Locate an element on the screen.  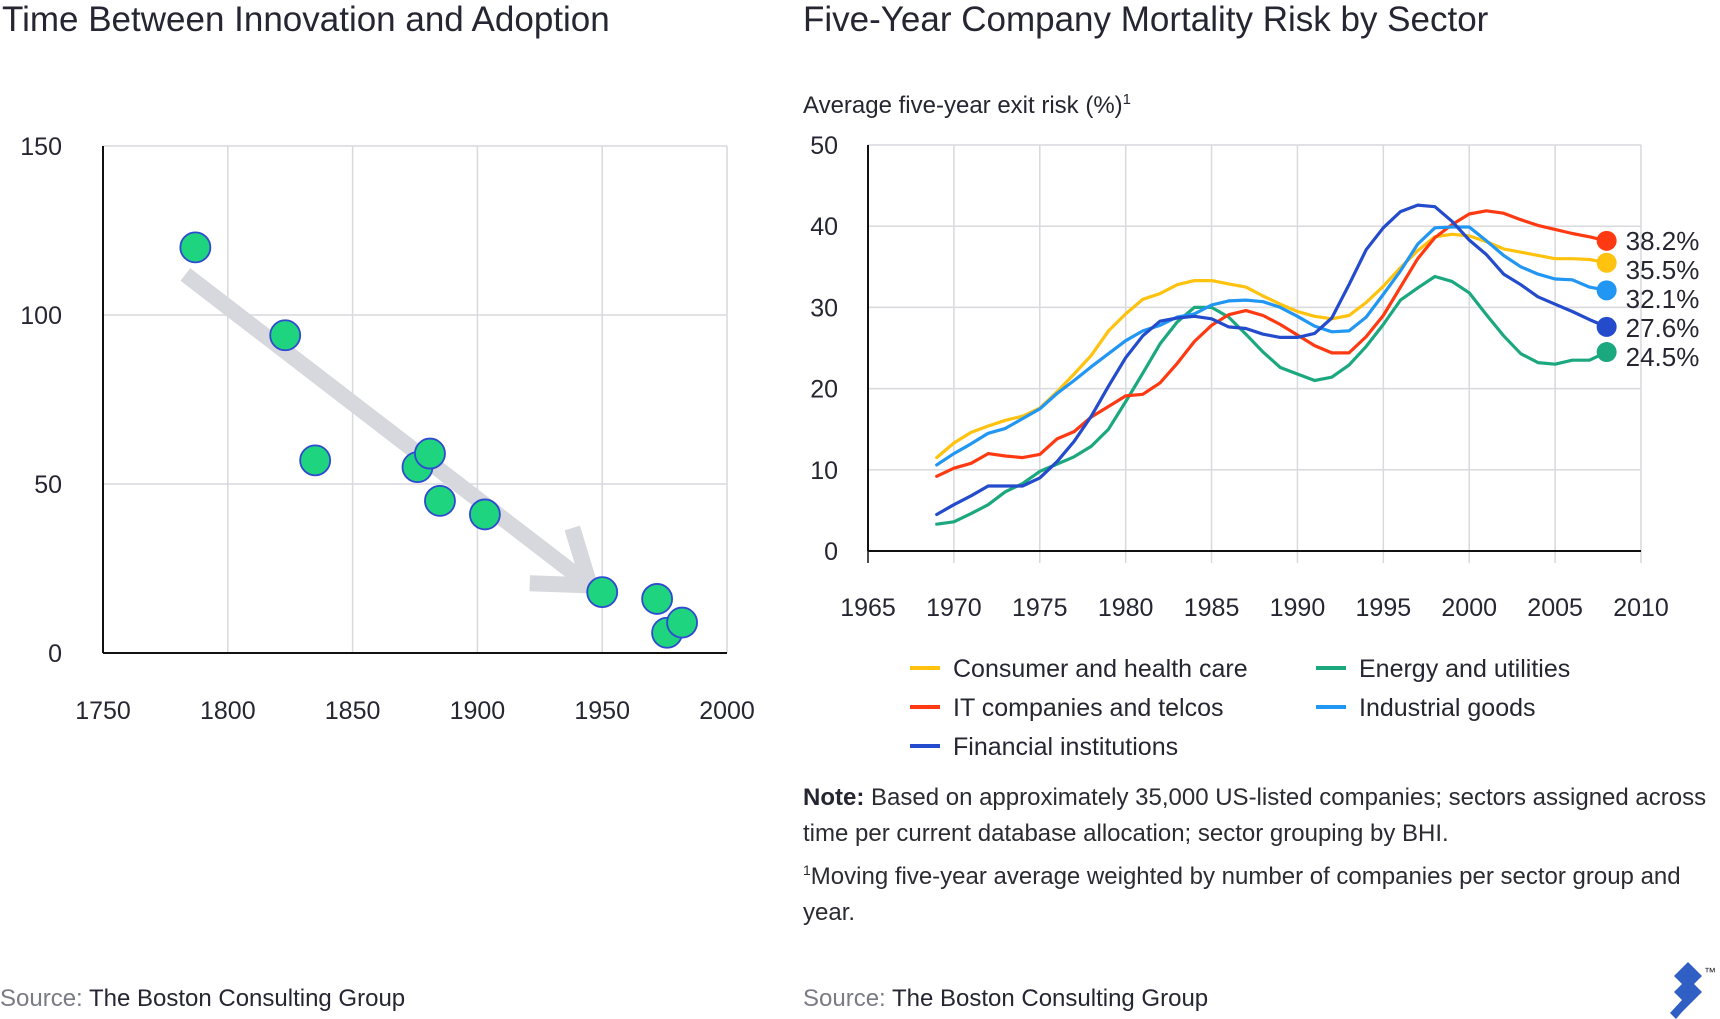
left-source: Source: The Boston Consulting Group is located at coordinates (202, 999).